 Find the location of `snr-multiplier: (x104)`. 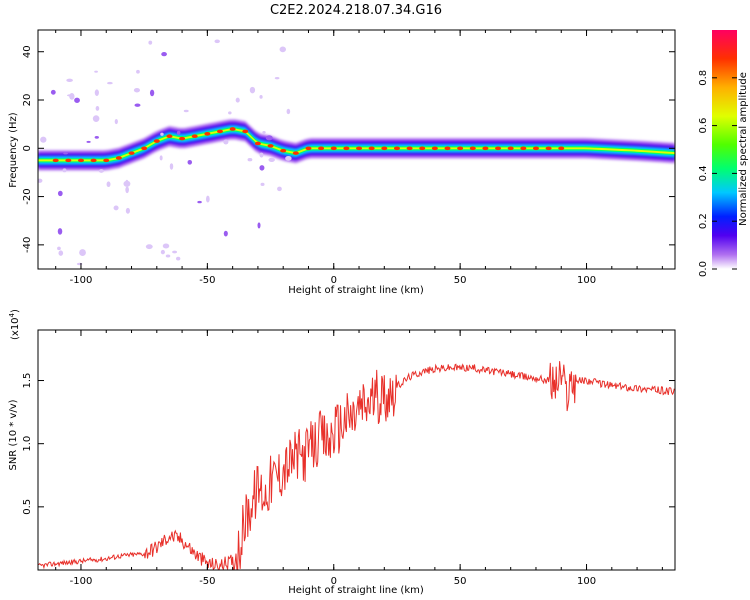

snr-multiplier: (x104) is located at coordinates (14, 324).